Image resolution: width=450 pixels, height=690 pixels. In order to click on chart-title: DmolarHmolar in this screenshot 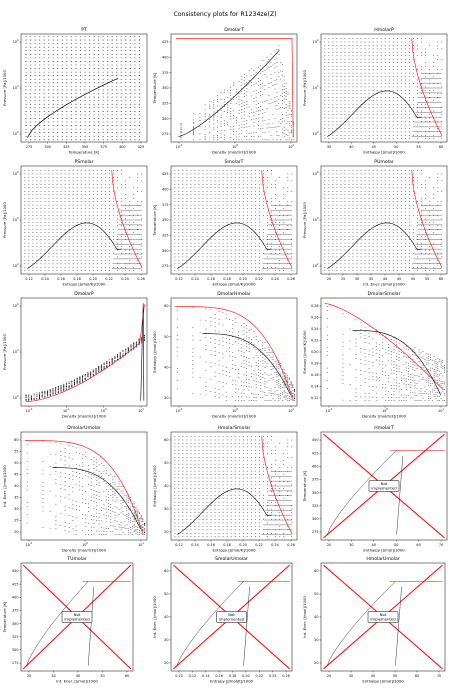, I will do `click(234, 294)`.